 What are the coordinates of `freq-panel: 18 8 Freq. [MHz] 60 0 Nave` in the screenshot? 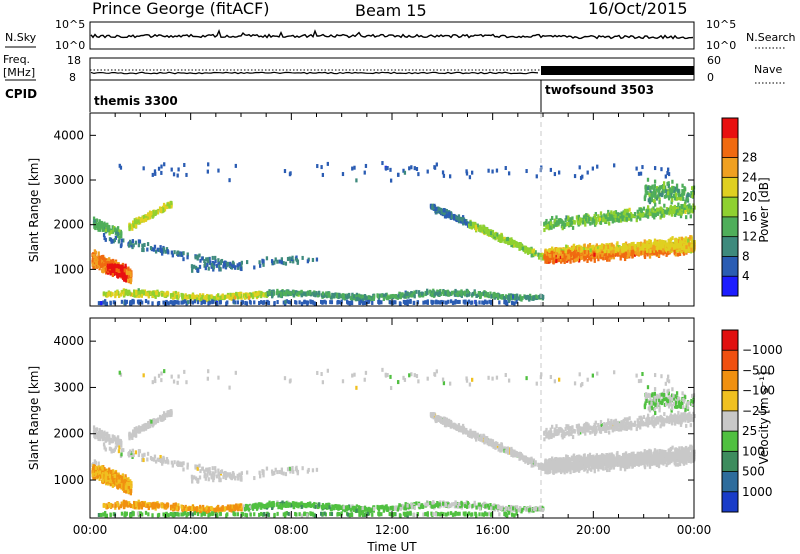 It's located at (394, 68).